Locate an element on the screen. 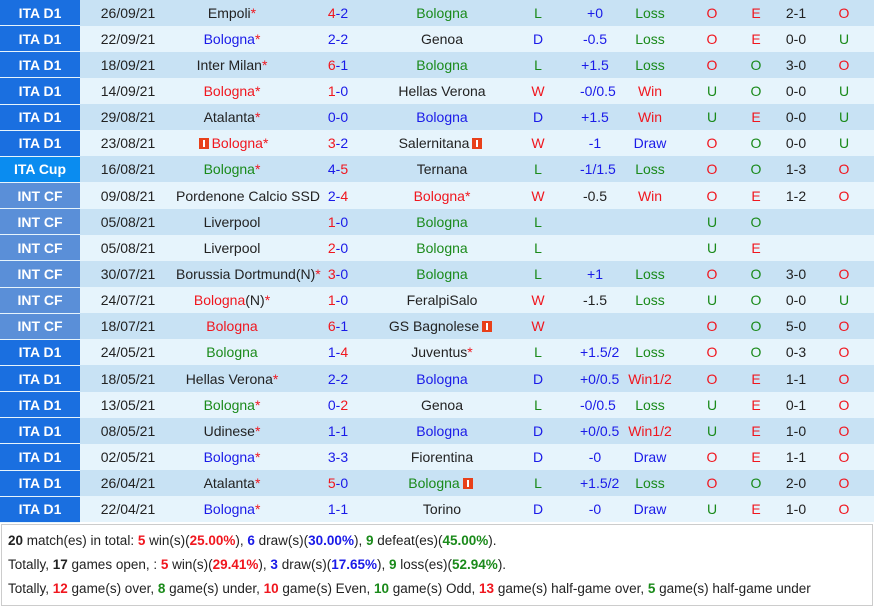 The height and width of the screenshot is (606, 874). home-team-cell: Empoli* is located at coordinates (232, 13).